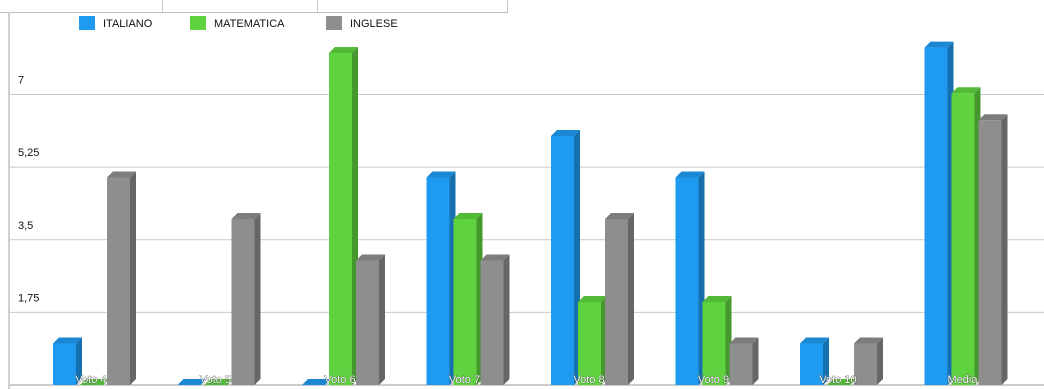 The image size is (1044, 389). I want to click on legend-item-italiano: ITALIANO, so click(116, 23).